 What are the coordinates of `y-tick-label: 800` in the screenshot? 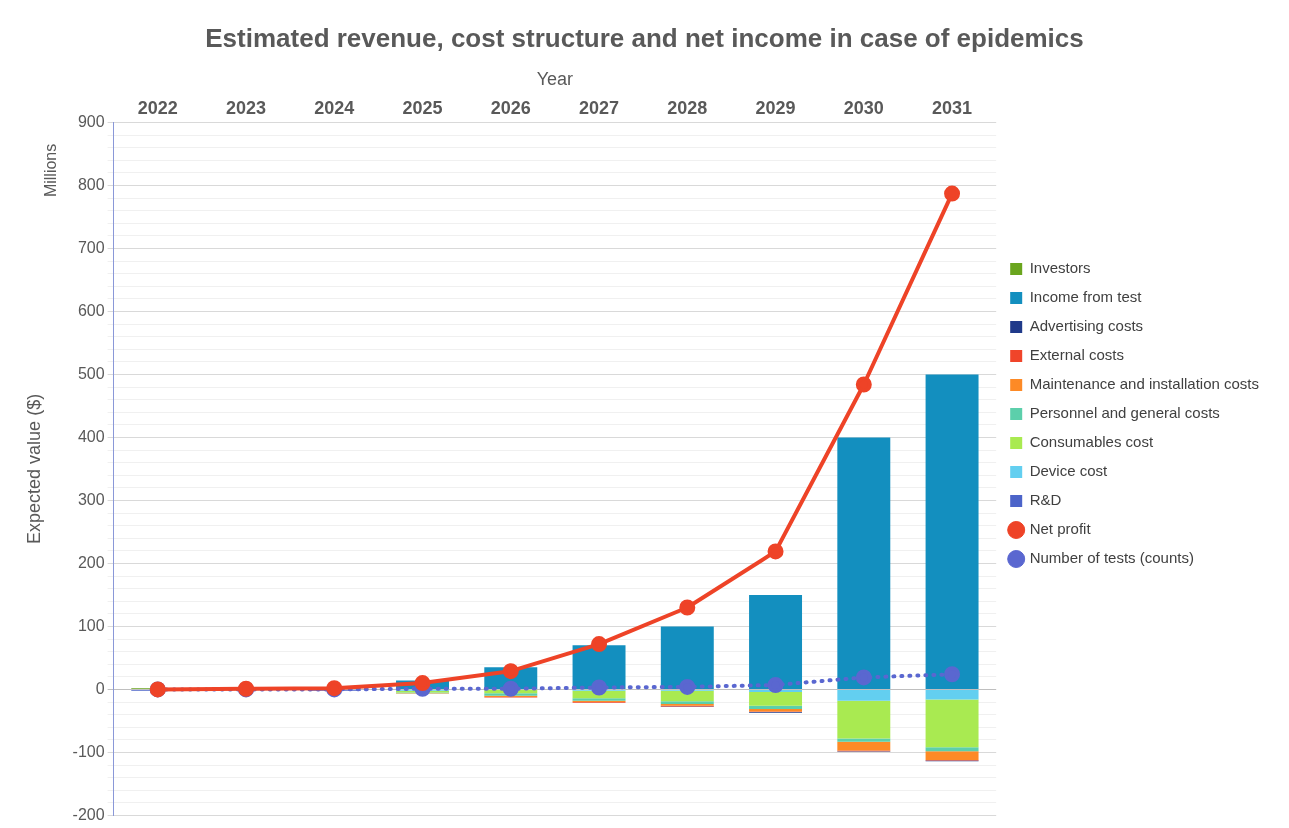 It's located at (91, 184).